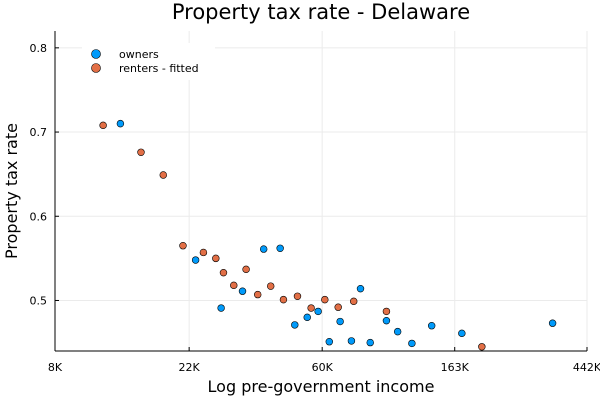 The width and height of the screenshot is (600, 404). I want to click on legend: owners renters - fitted, so click(148, 61).